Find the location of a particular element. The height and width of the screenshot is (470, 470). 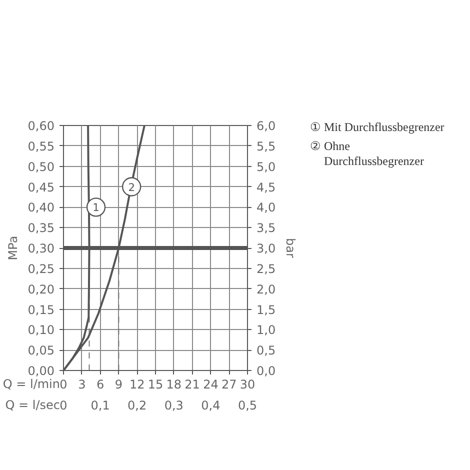

y-tick-label: 0,60 is located at coordinates (41, 126).